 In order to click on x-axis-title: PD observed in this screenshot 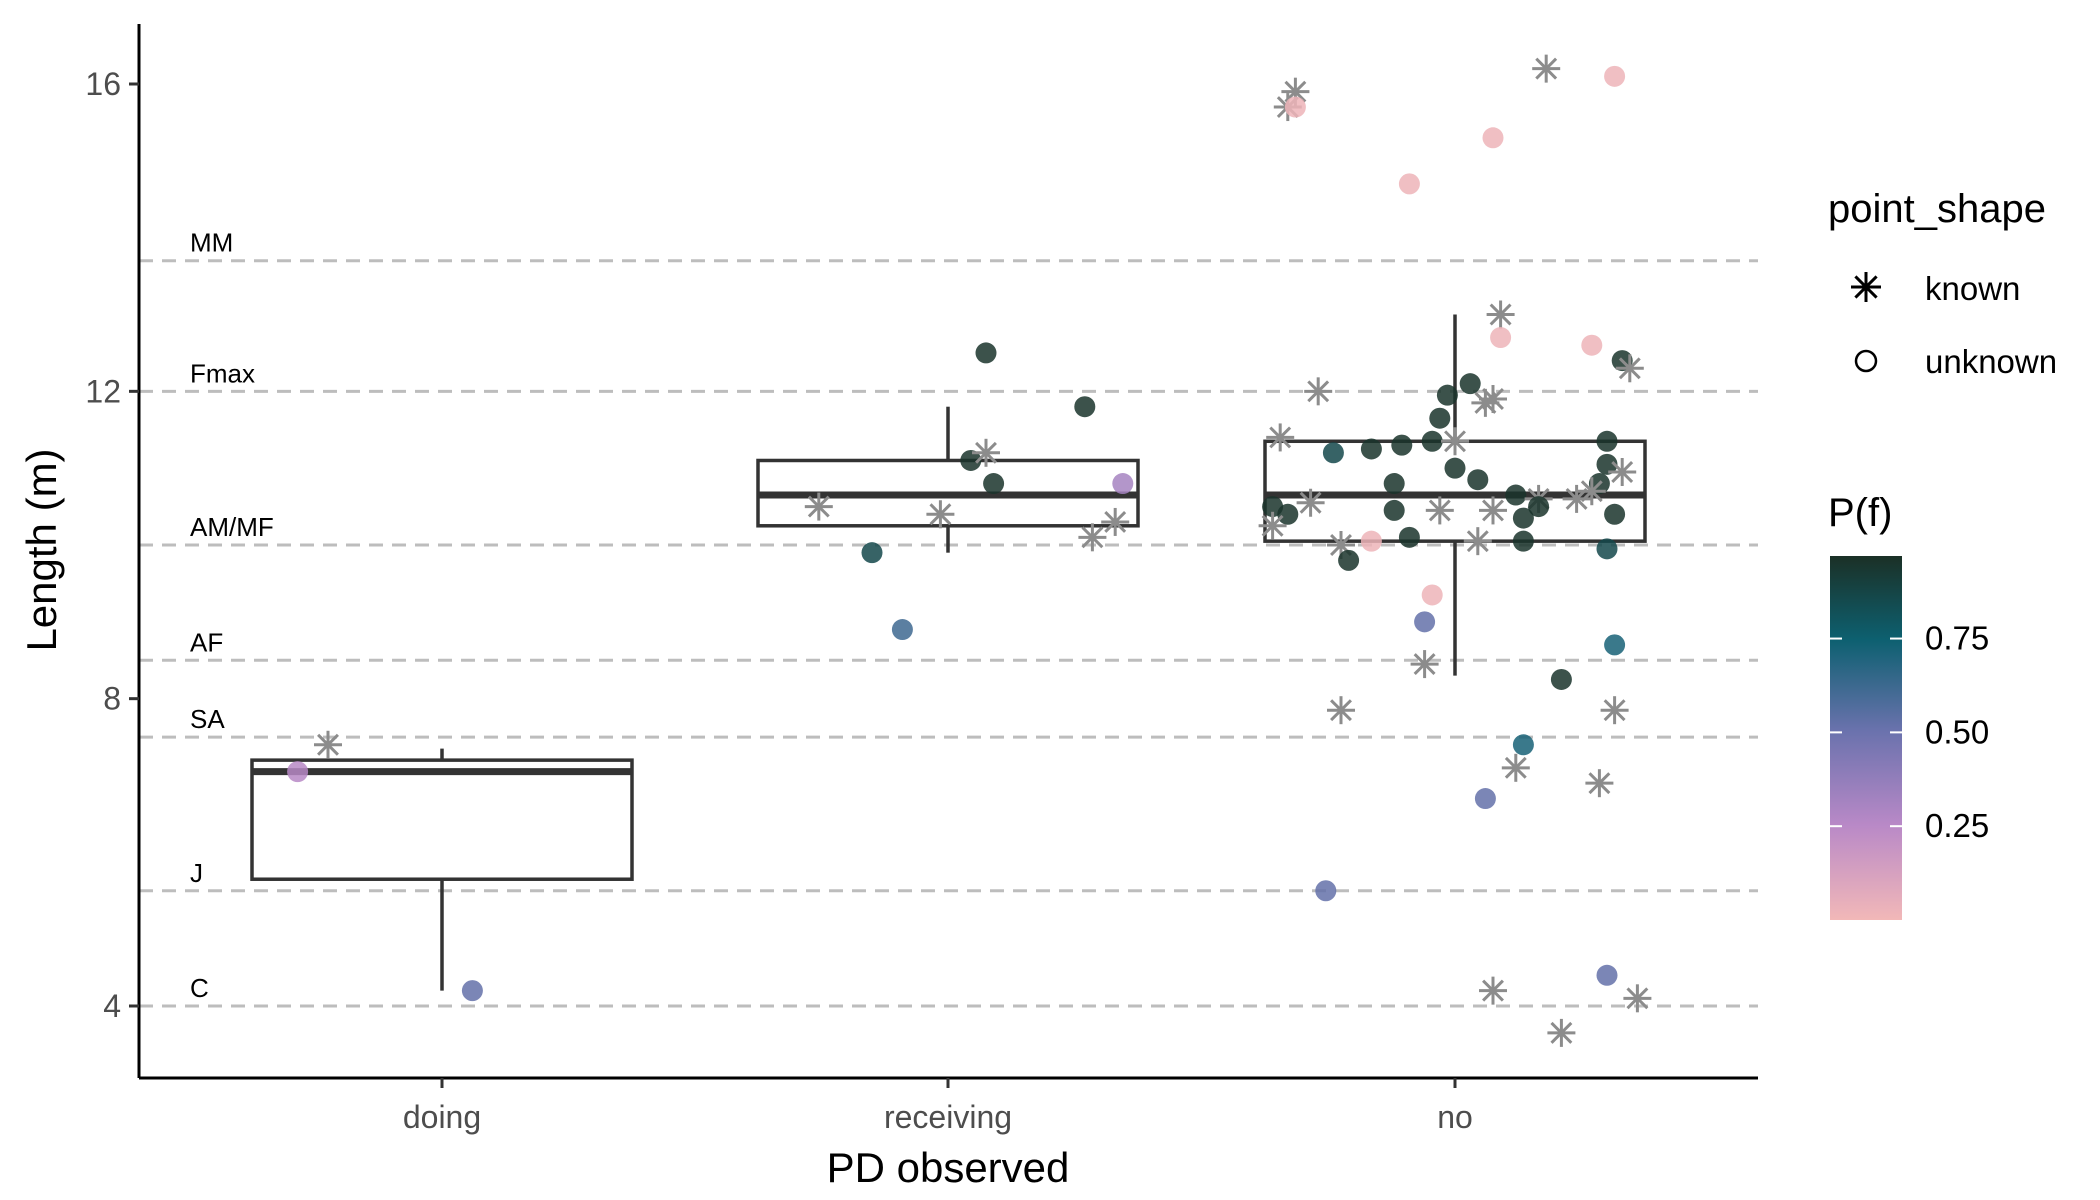, I will do `click(948, 1167)`.